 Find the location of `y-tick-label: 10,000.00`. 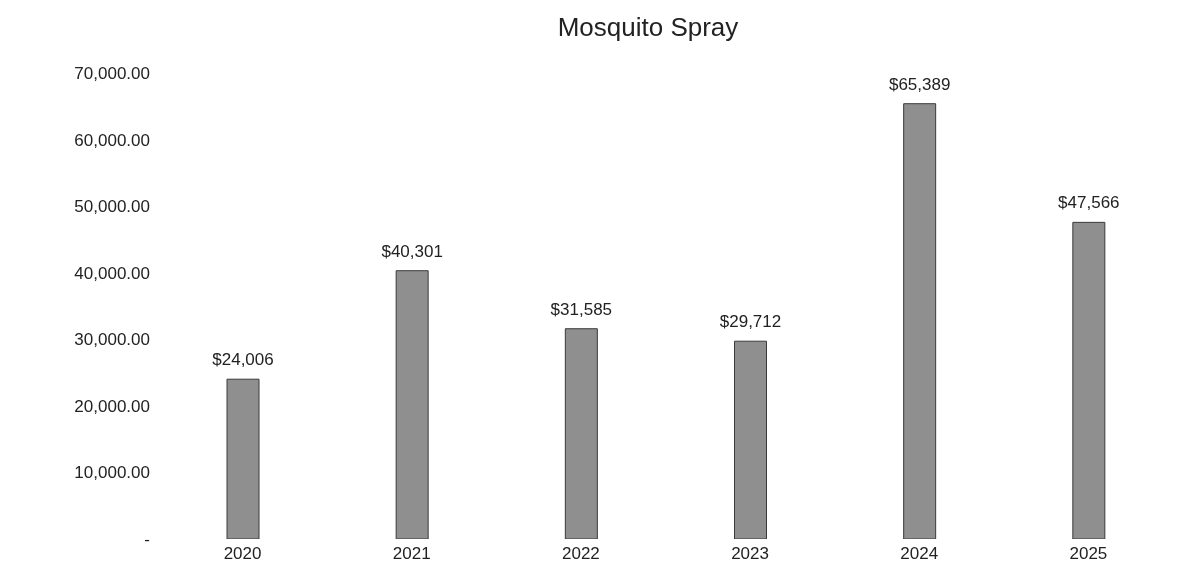

y-tick-label: 10,000.00 is located at coordinates (112, 473).